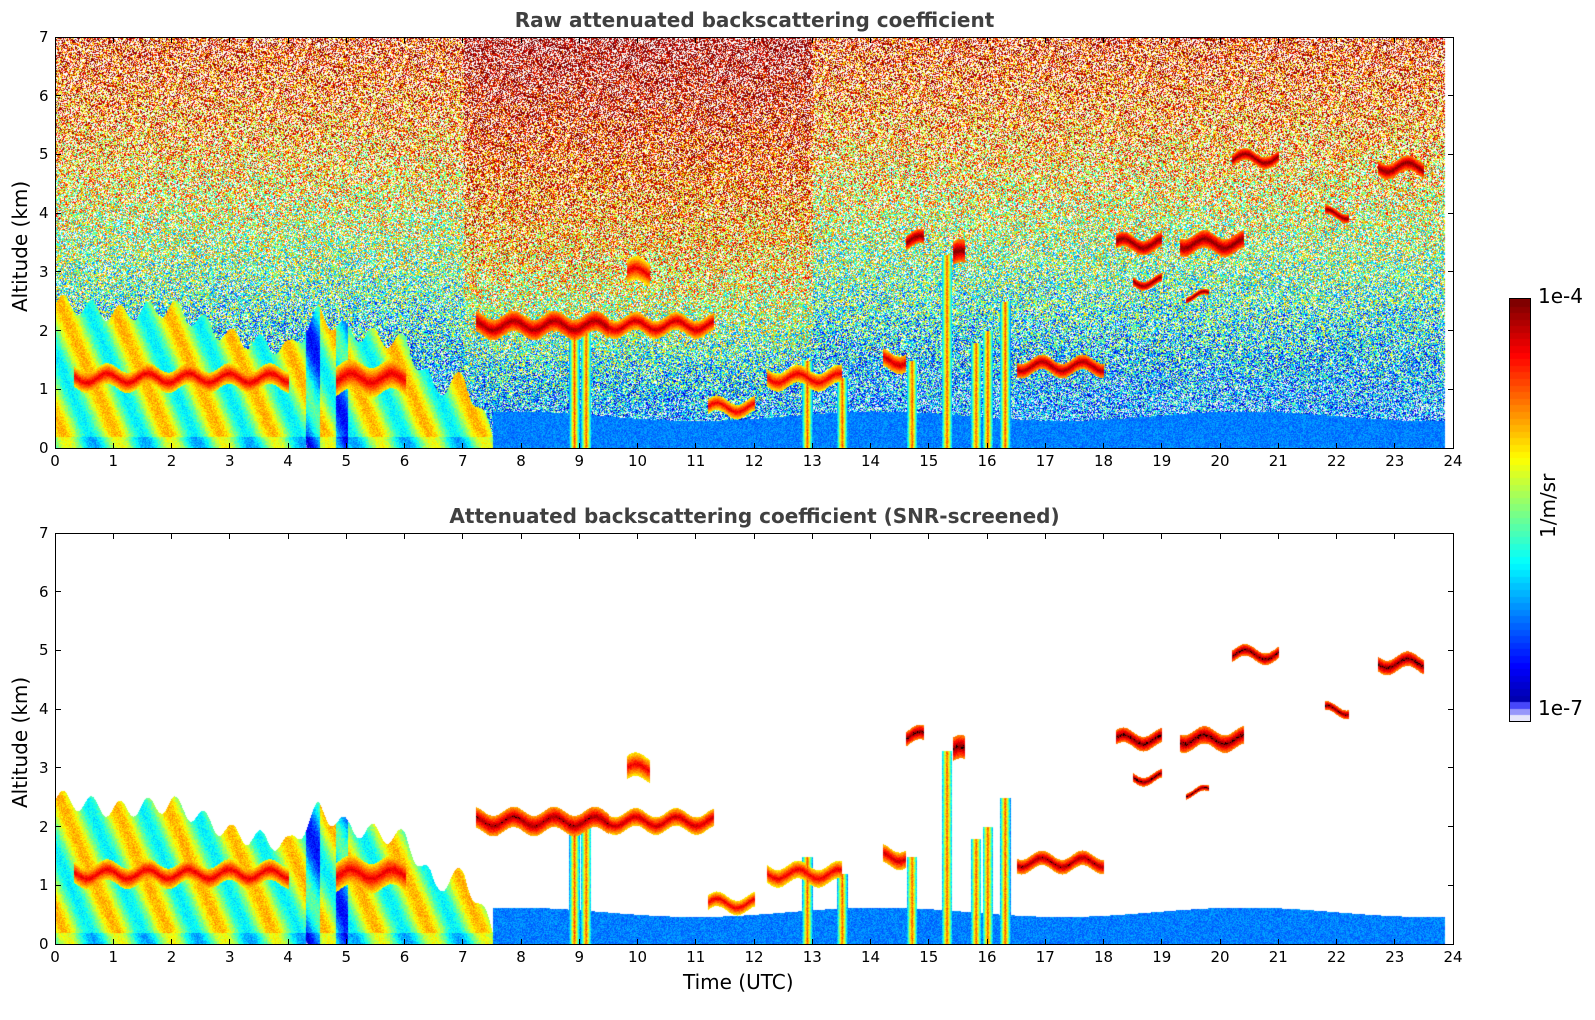 Image resolution: width=1595 pixels, height=1020 pixels. Describe the element at coordinates (288, 957) in the screenshot. I see `x-tick-label: 4` at that location.